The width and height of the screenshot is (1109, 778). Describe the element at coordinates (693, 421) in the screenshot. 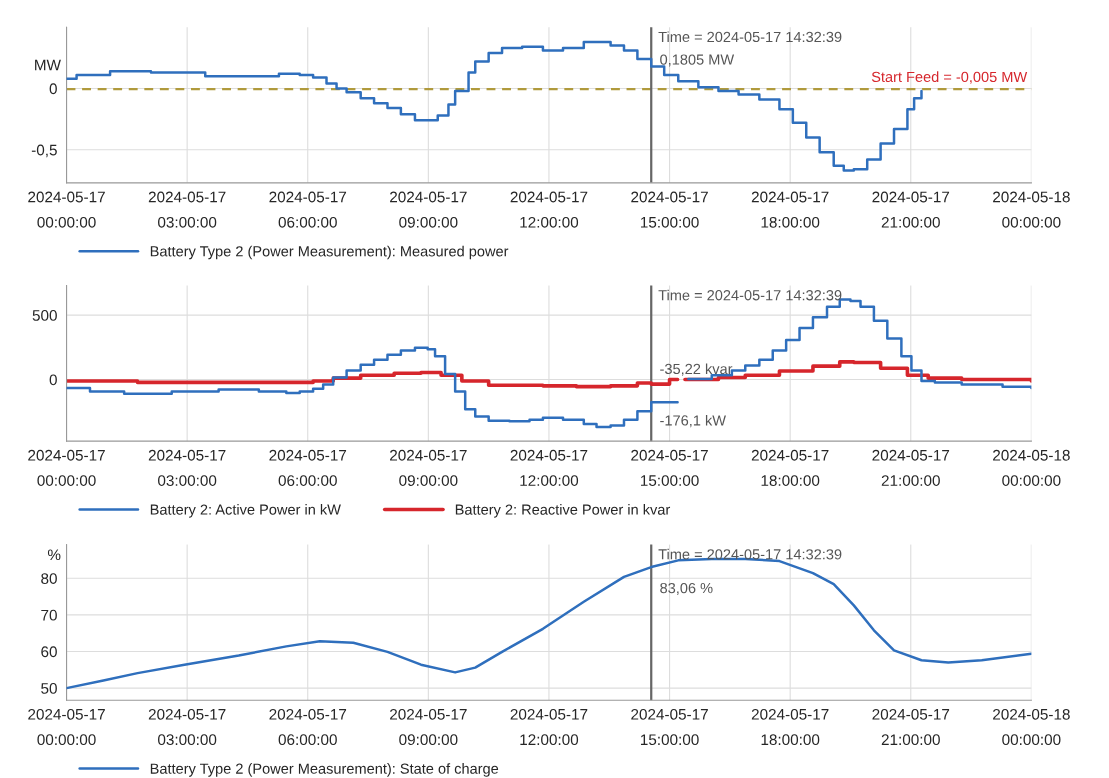

I see `annotation: -176,1 kW` at that location.